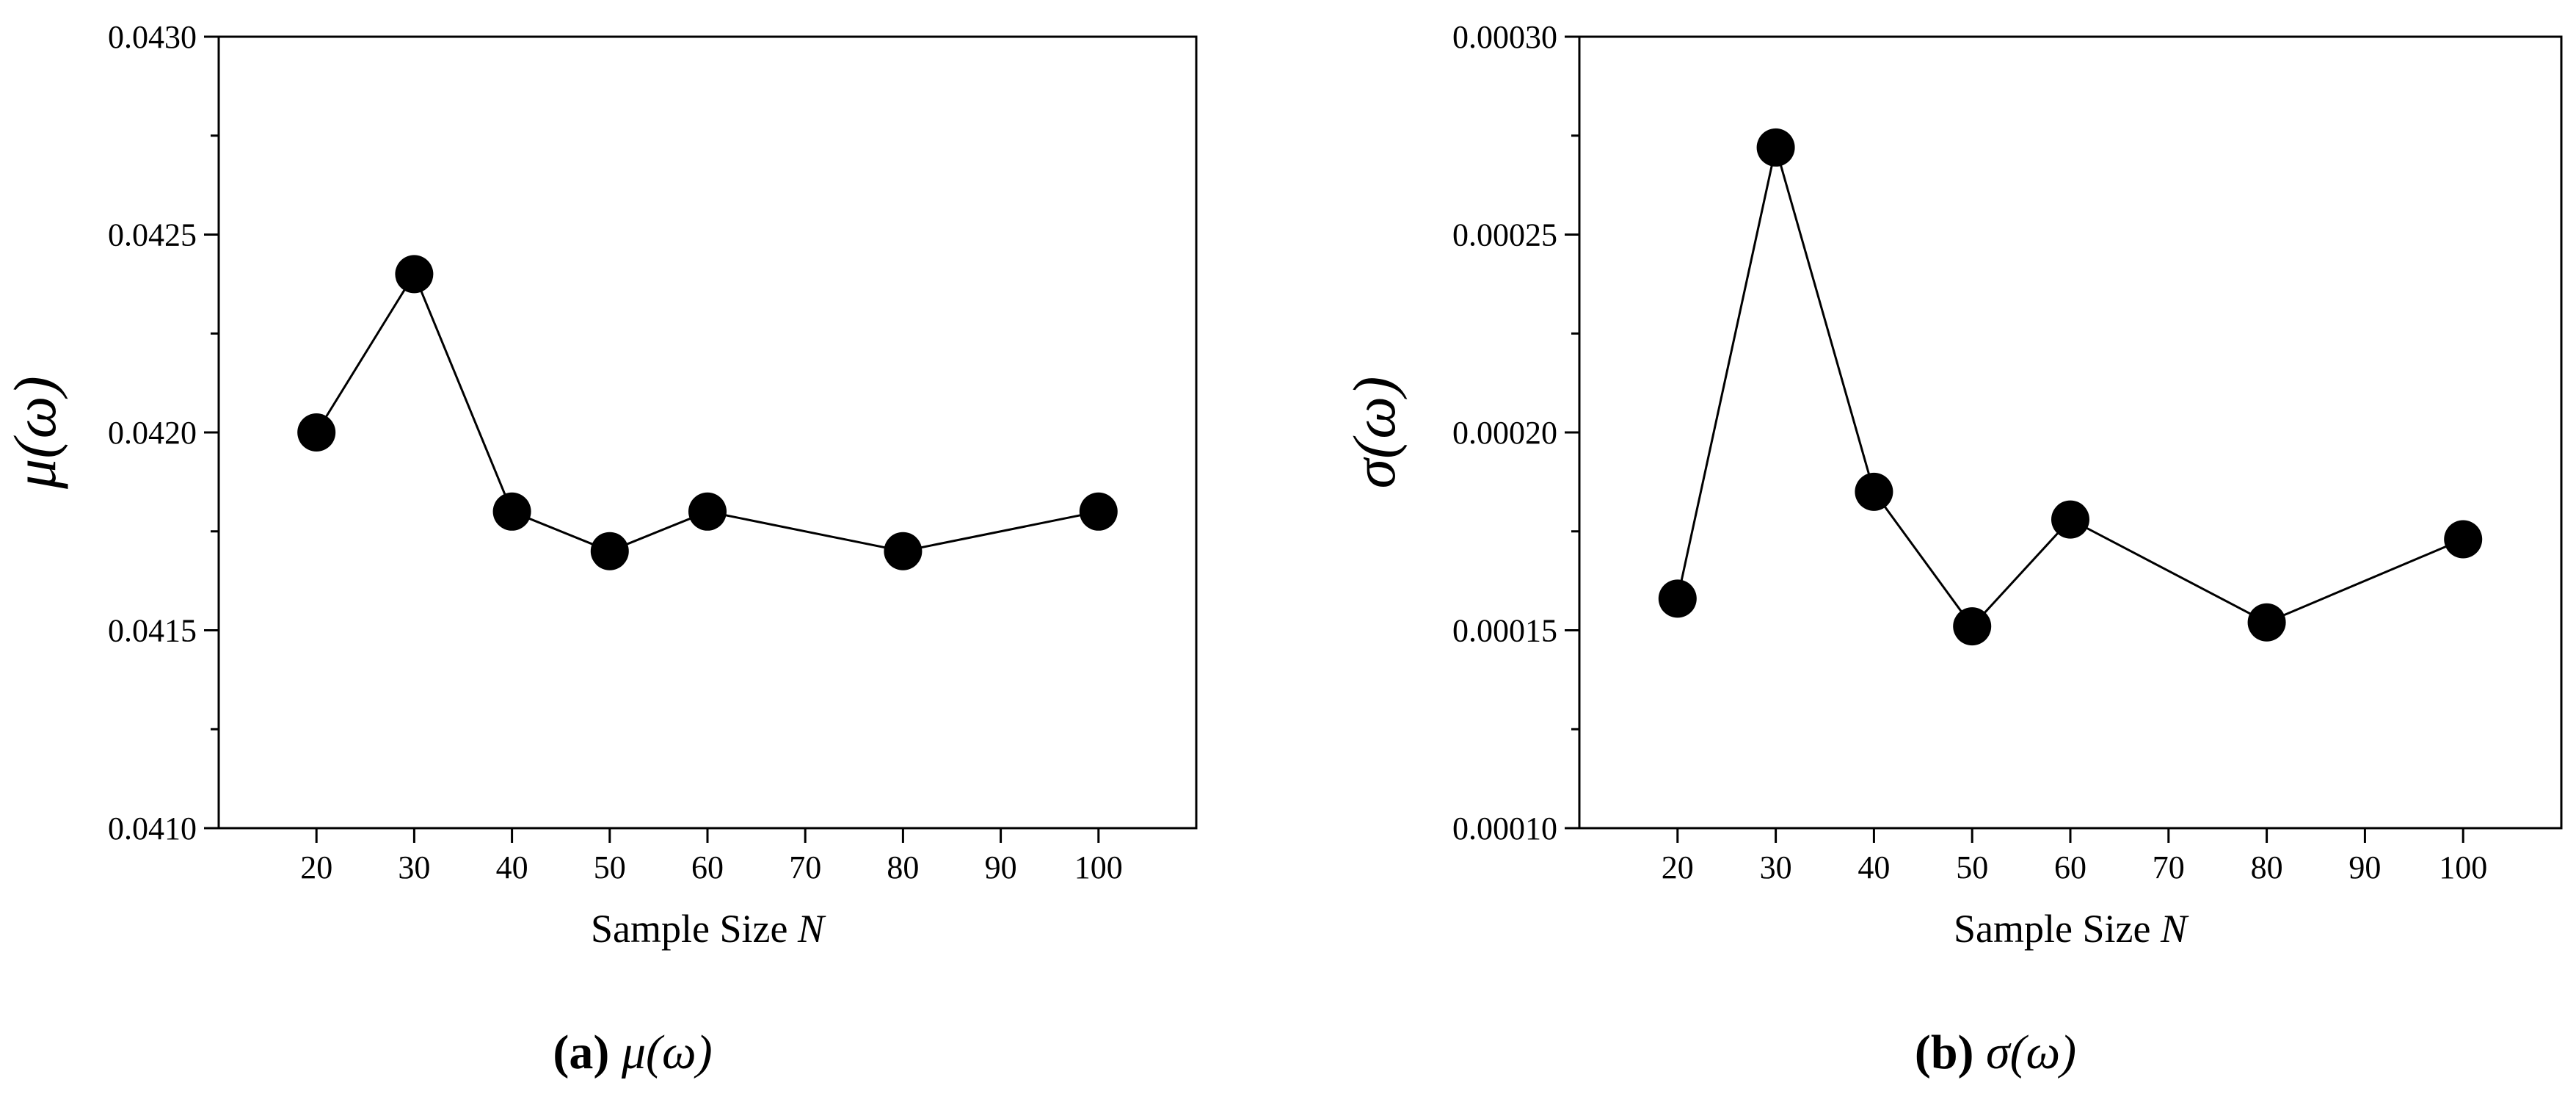 The height and width of the screenshot is (1102, 2576). I want to click on panel-caption-tag: (a), so click(587, 1052).